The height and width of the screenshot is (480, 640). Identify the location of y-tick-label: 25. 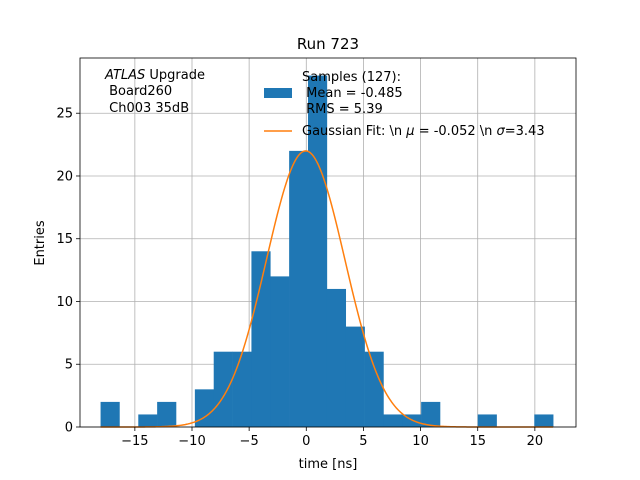
(64, 114).